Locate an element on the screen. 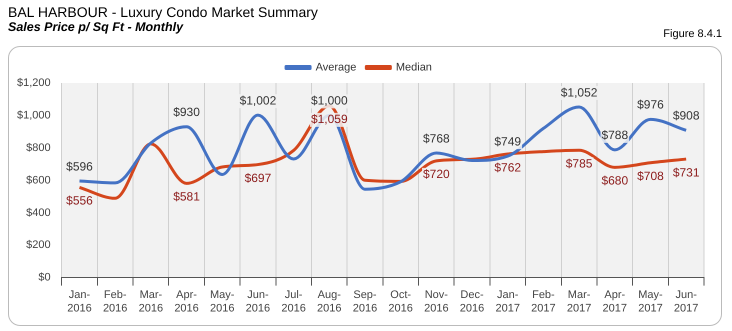 This screenshot has height=331, width=732. data-label: $1,000 is located at coordinates (329, 101).